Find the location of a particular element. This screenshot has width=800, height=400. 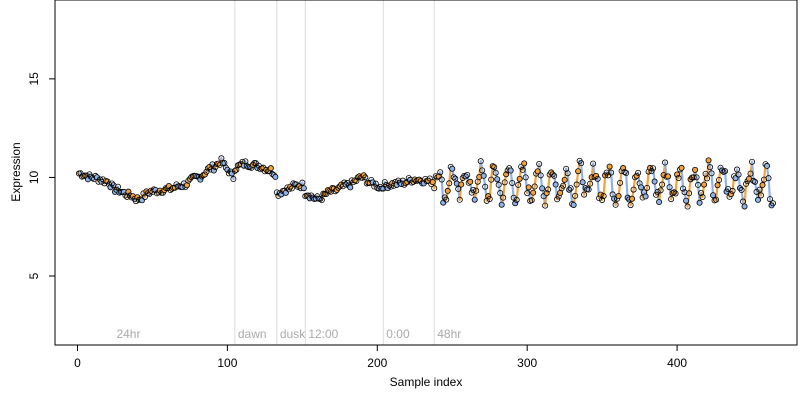

x-tick-label: 400 is located at coordinates (677, 363).